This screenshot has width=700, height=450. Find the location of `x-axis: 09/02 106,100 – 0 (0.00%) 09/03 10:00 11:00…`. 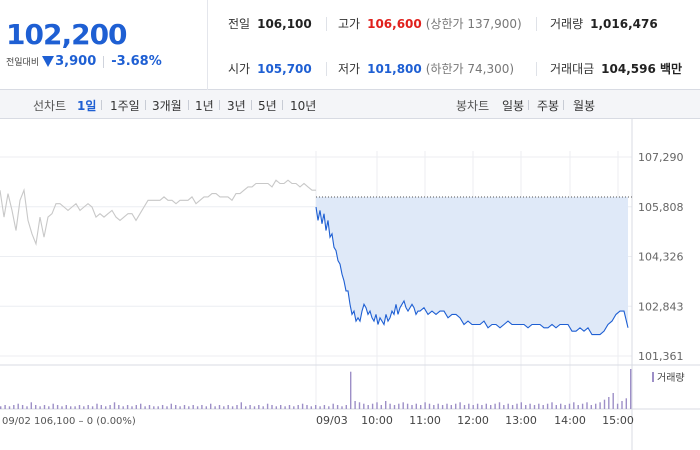

x-axis: 09/02 106,100 – 0 (0.00%) 09/03 10:00 11:00… is located at coordinates (318, 420).